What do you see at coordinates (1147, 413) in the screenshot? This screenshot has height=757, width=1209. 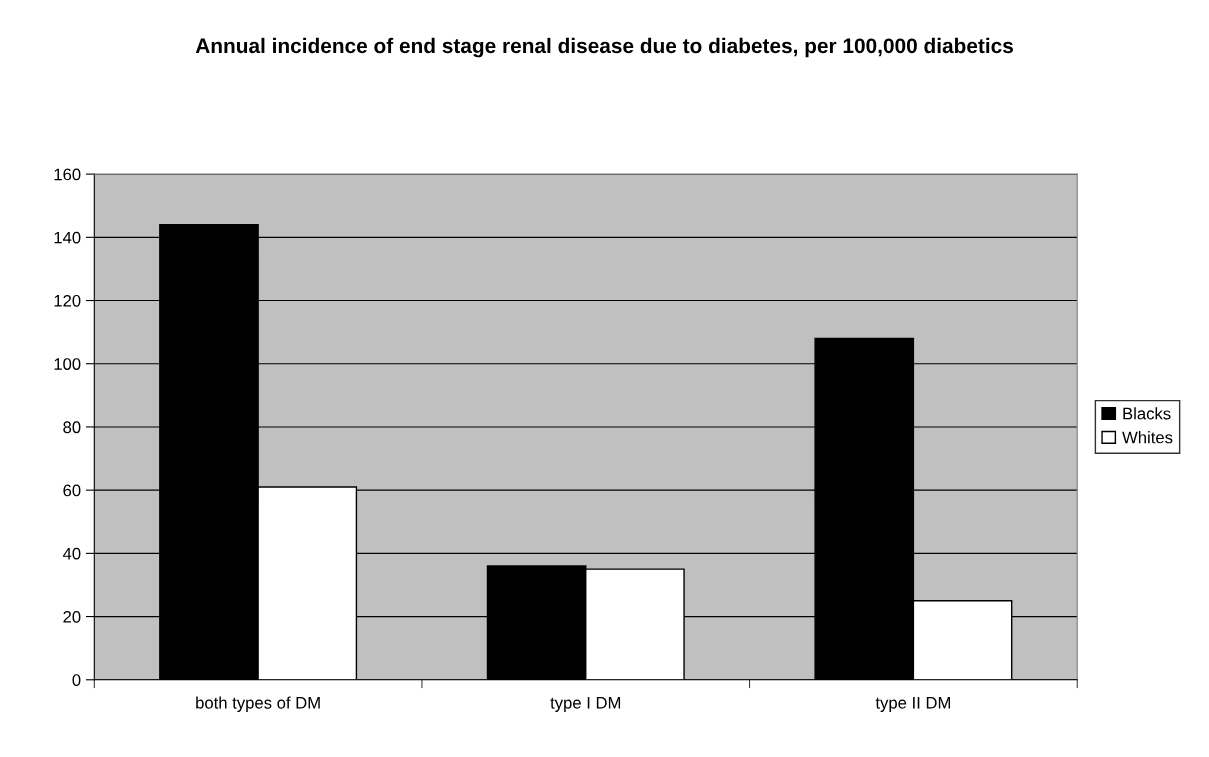 I see `legend-label: Blacks` at bounding box center [1147, 413].